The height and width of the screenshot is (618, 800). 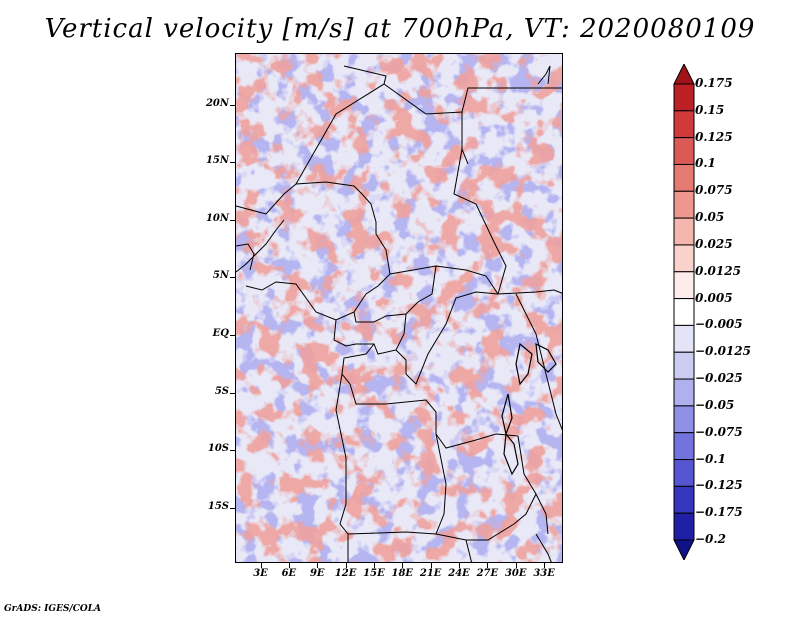 What do you see at coordinates (217, 218) in the screenshot?
I see `lat-tick-label: 10N` at bounding box center [217, 218].